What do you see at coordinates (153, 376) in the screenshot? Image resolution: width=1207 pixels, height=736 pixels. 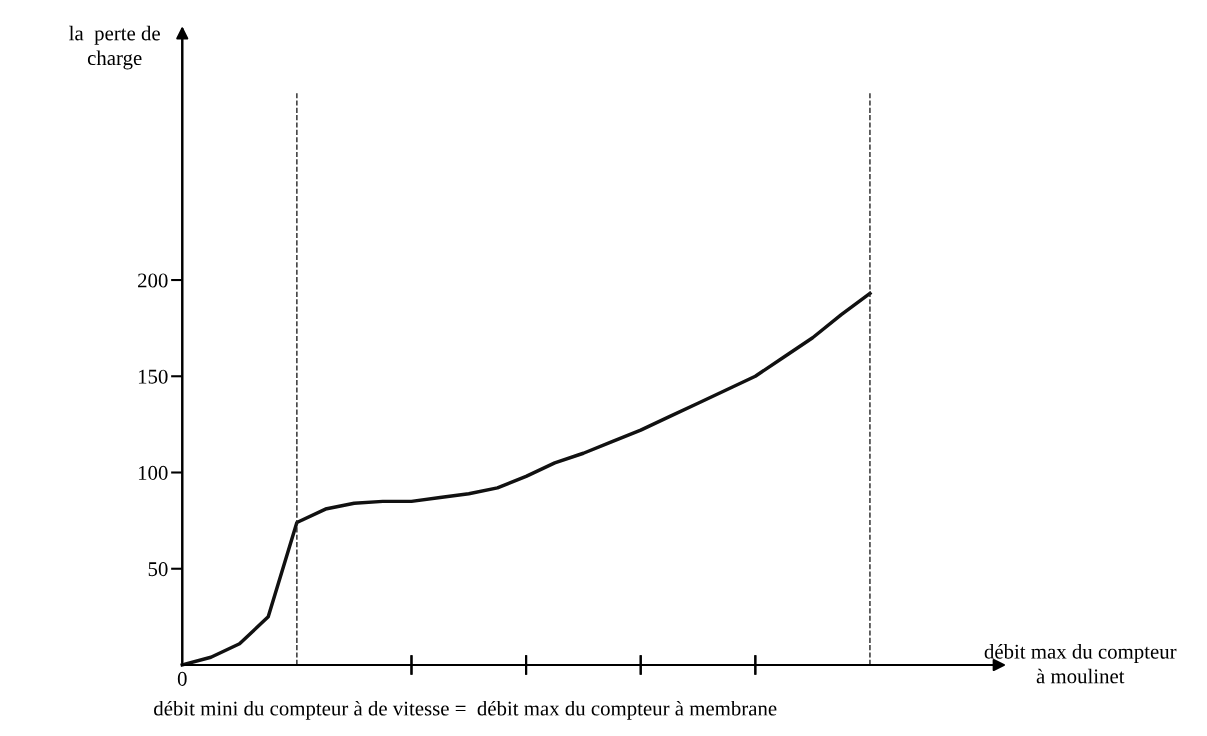 I see `y-tick-label: 150` at bounding box center [153, 376].